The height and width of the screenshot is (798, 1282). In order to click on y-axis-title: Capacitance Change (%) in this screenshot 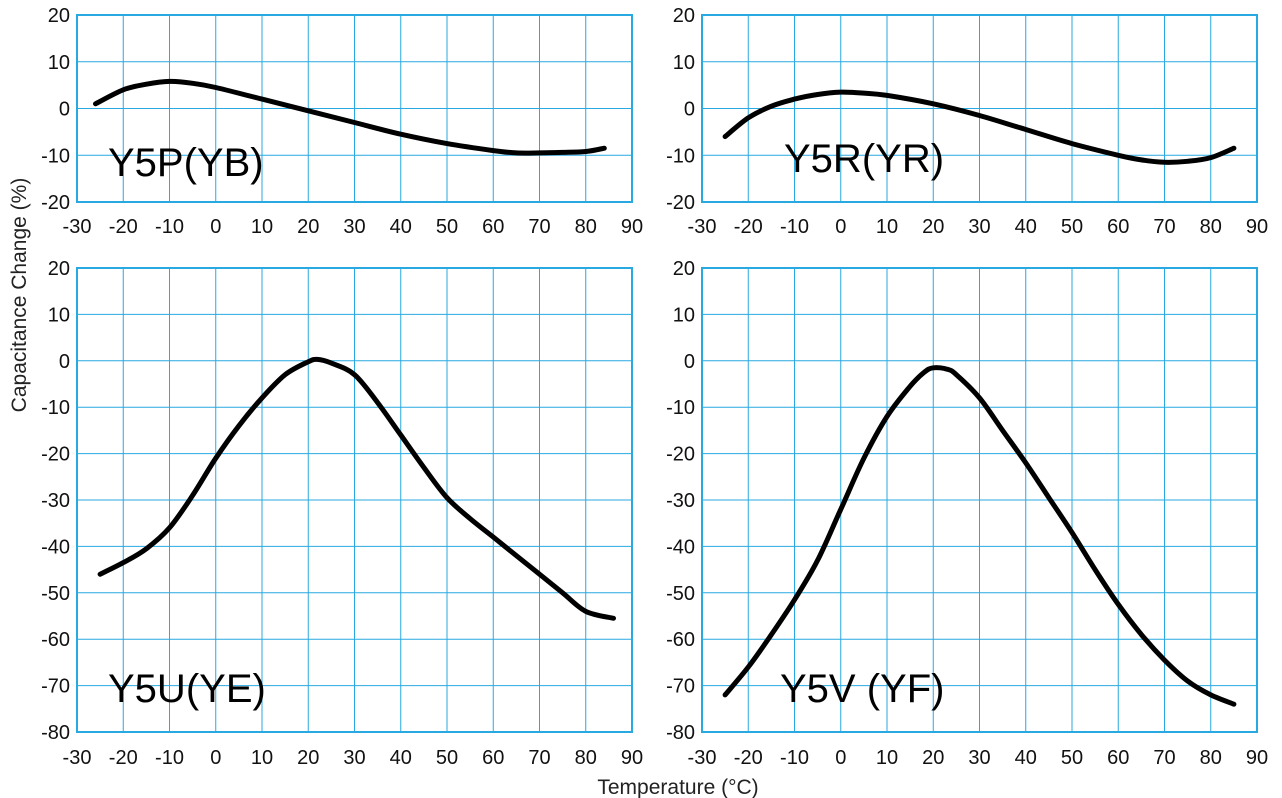, I will do `click(19, 295)`.